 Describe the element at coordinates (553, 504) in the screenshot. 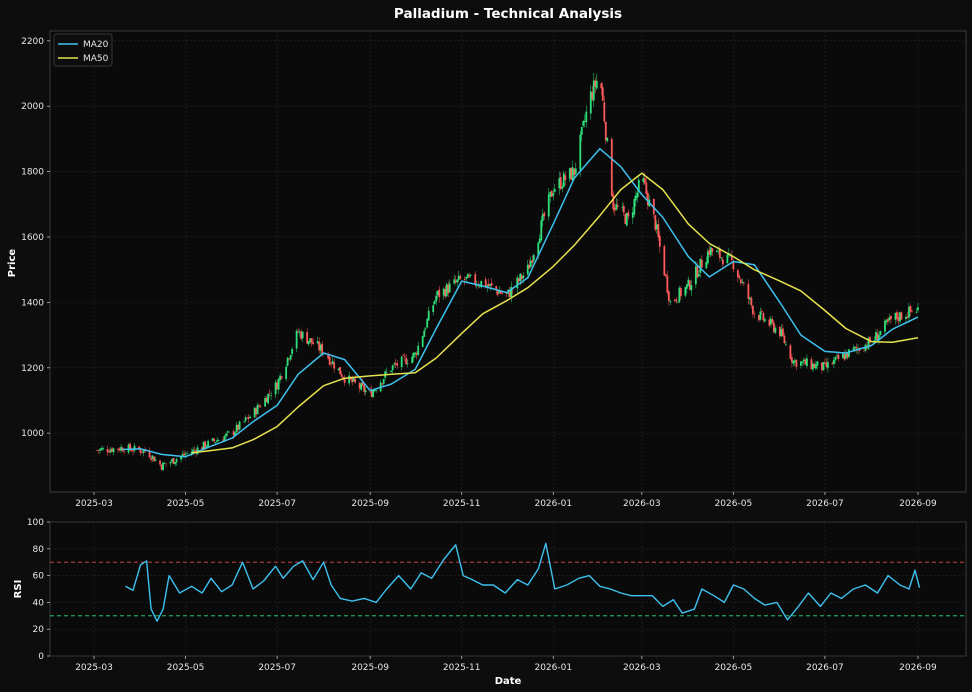

I see `price-xtick-label: 2026-01` at that location.